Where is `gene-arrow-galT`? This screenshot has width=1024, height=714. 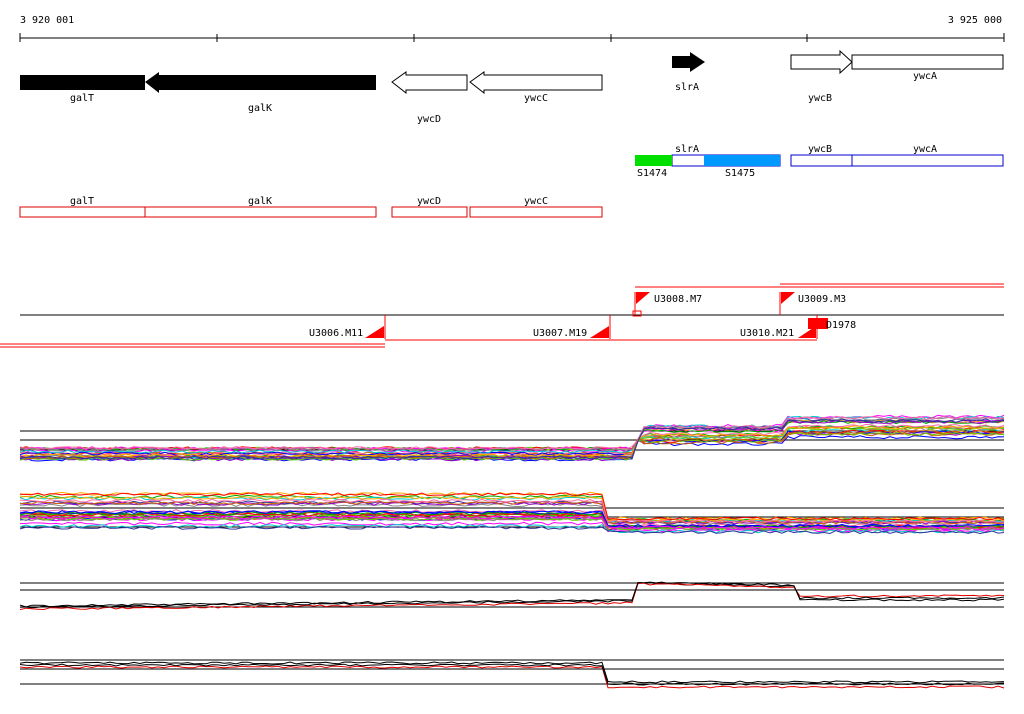 gene-arrow-galT is located at coordinates (82, 82).